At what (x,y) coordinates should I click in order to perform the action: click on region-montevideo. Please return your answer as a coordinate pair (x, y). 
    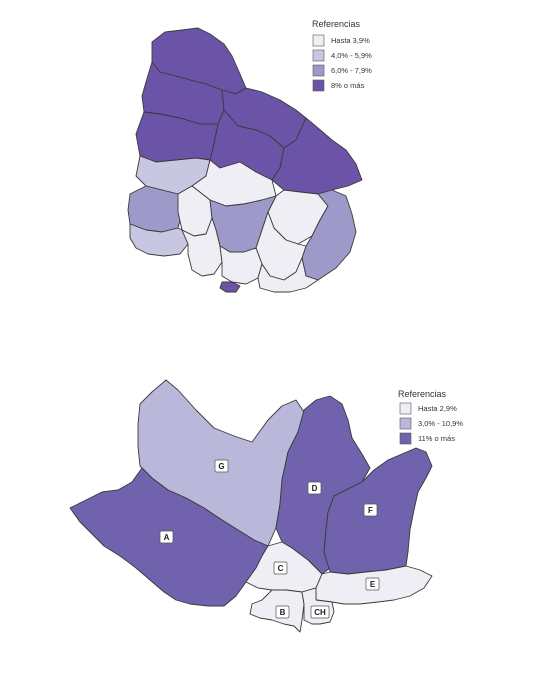
    Looking at the image, I should click on (230, 287).